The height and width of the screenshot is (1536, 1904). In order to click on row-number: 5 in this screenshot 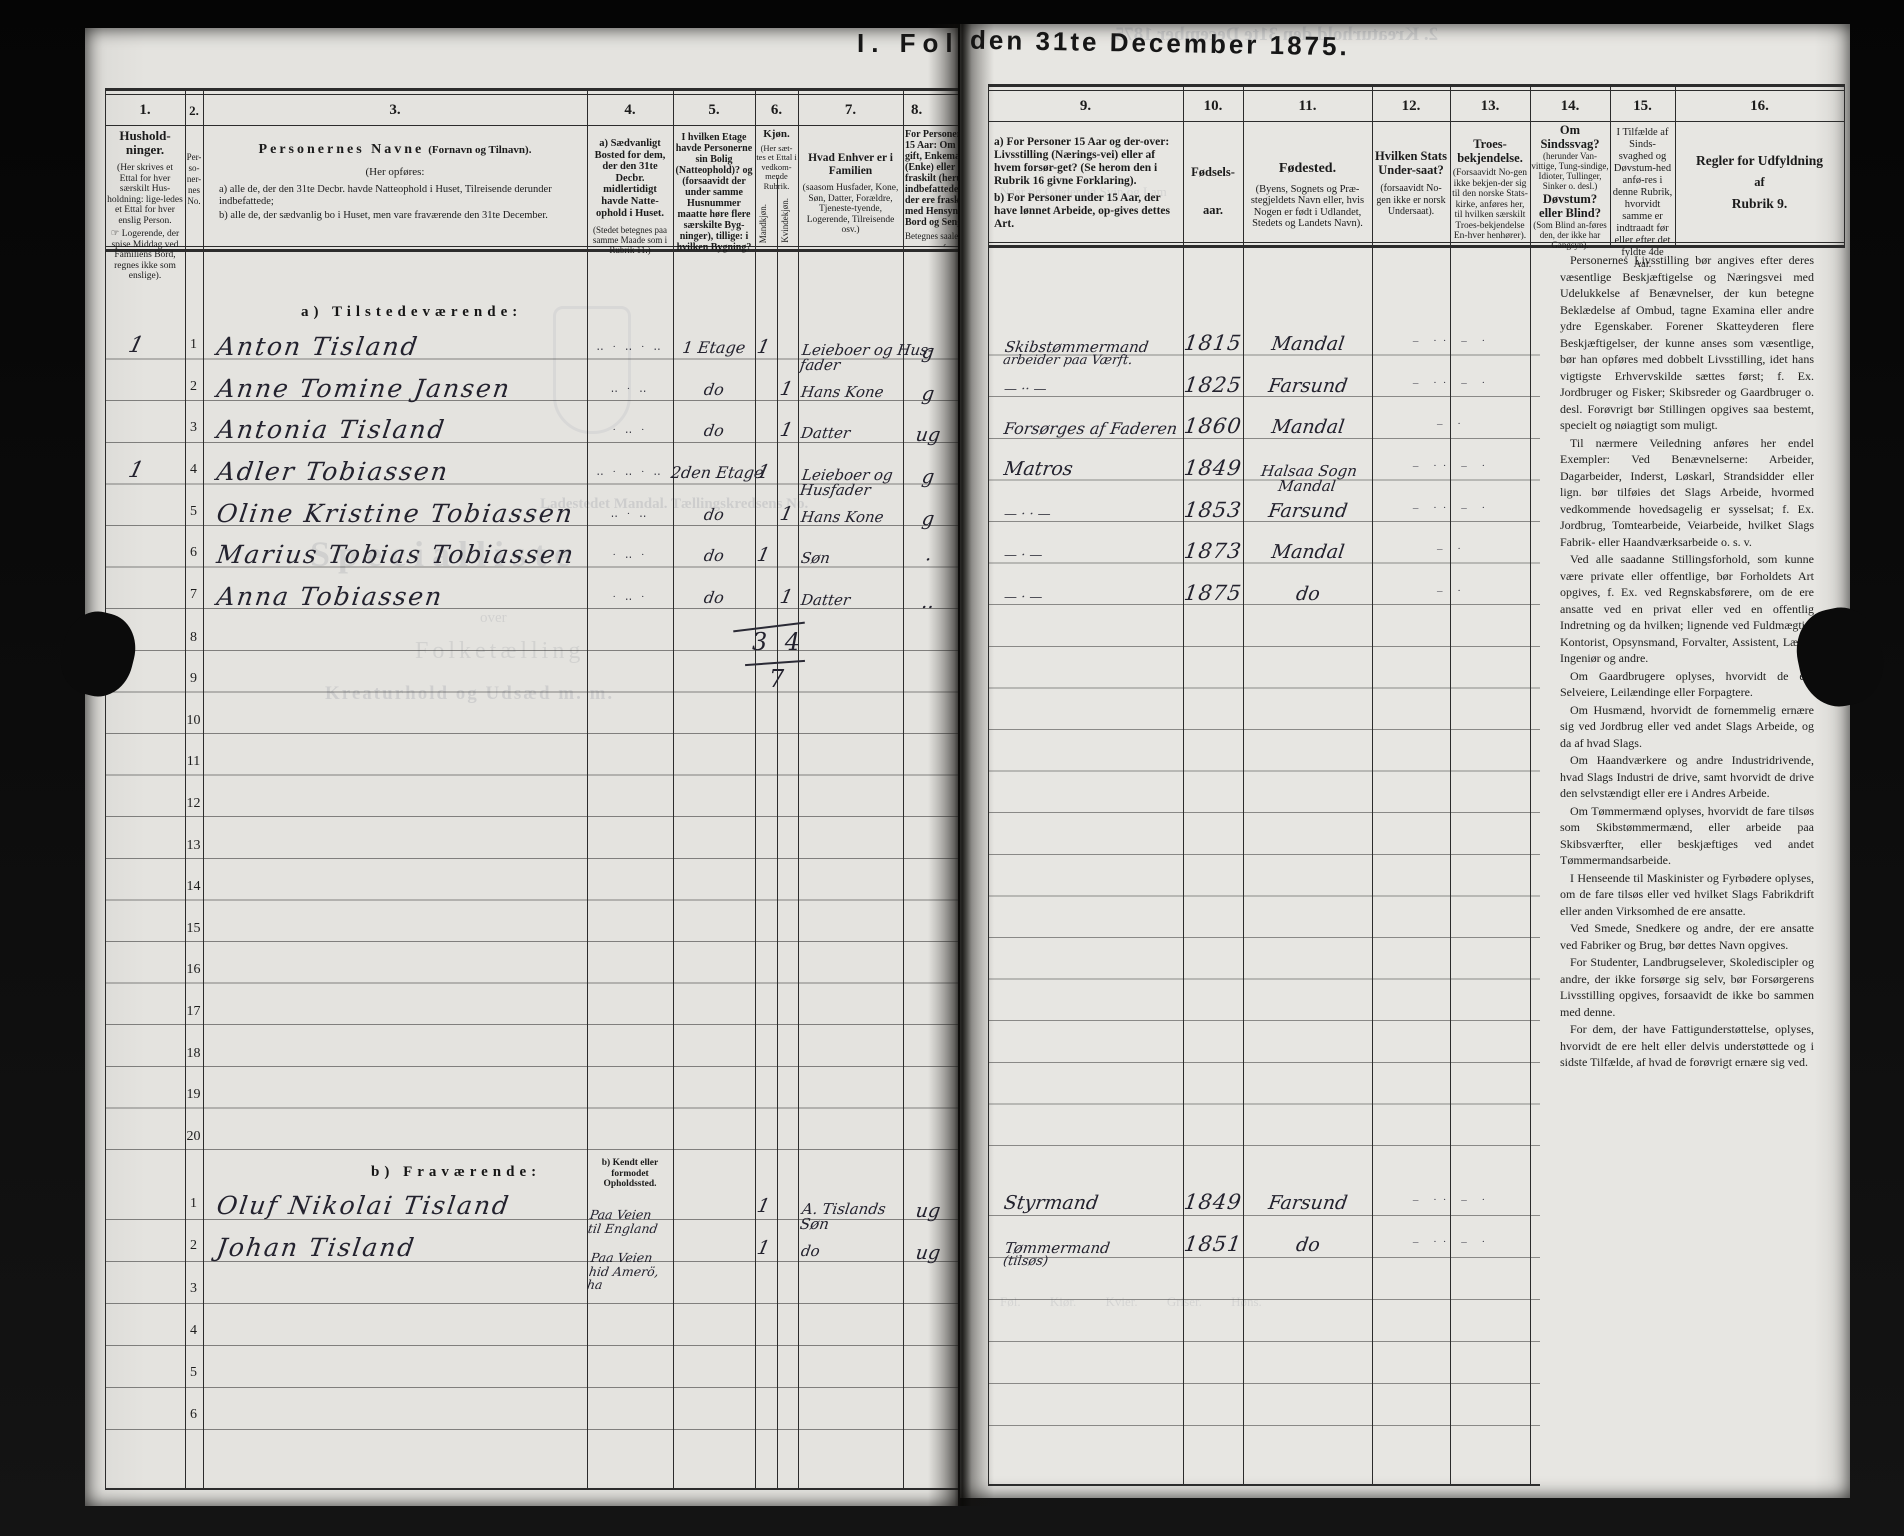, I will do `click(193, 1372)`.